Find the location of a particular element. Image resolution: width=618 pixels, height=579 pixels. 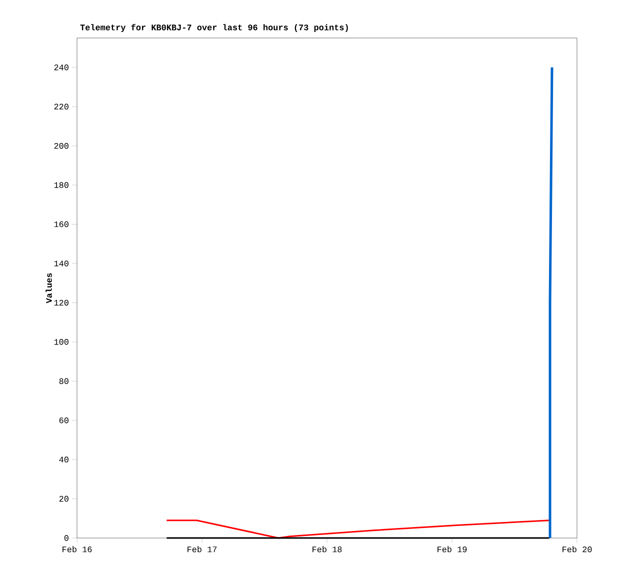

x-tick-label: Feb 20 is located at coordinates (577, 549).